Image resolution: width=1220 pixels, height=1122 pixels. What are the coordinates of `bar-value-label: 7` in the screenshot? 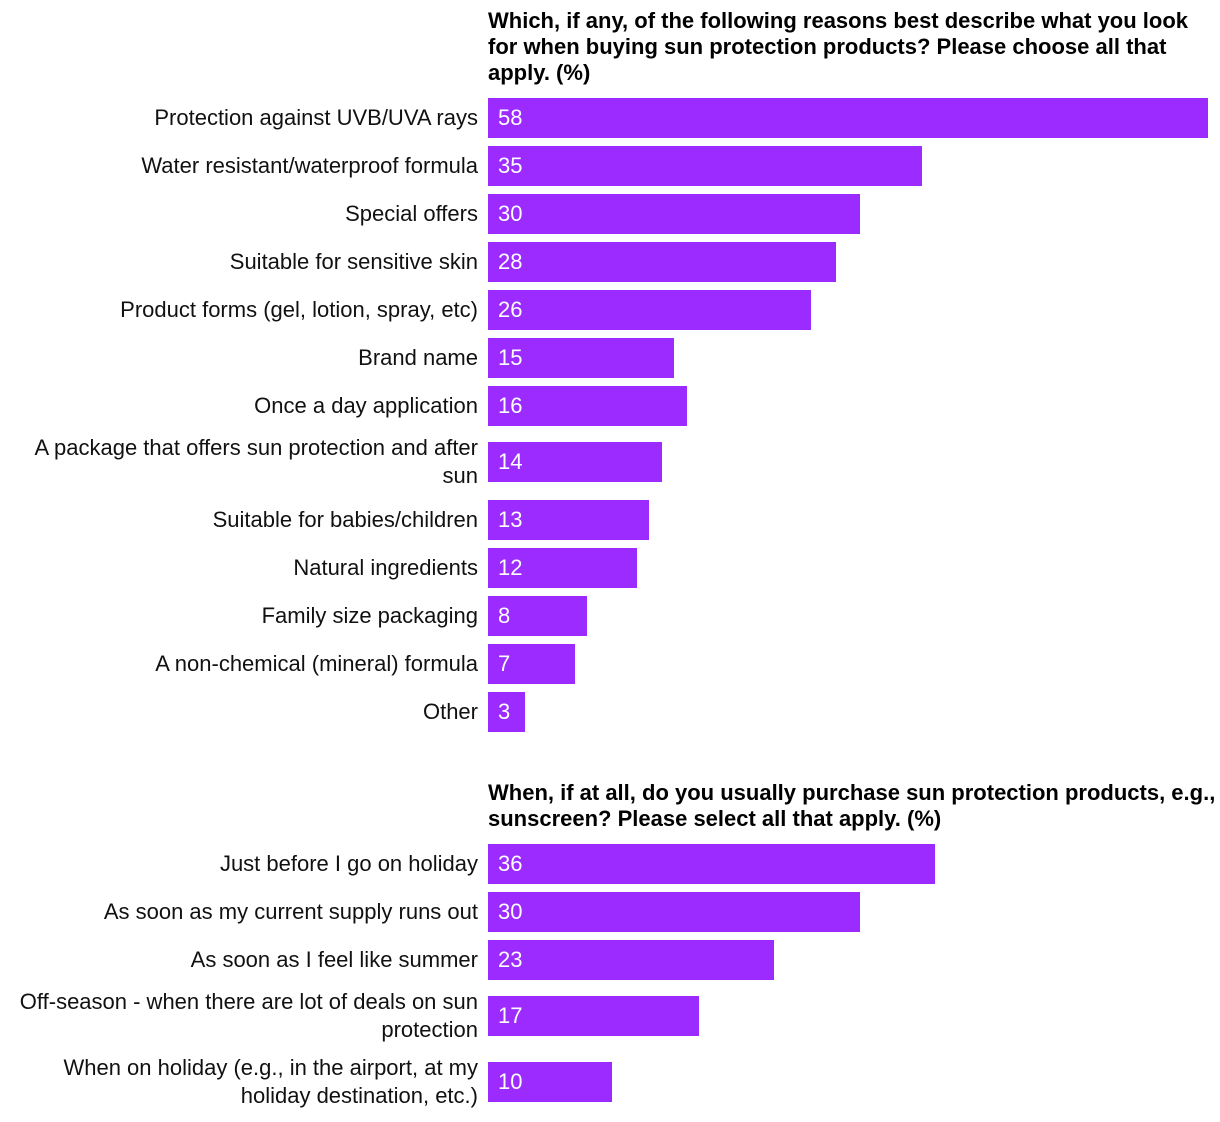 It's located at (504, 663).